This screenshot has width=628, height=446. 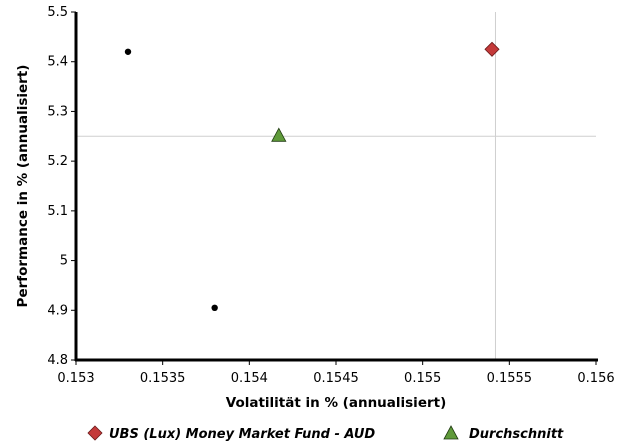 I want to click on y-tick-label: 5.5, so click(x=57, y=12).